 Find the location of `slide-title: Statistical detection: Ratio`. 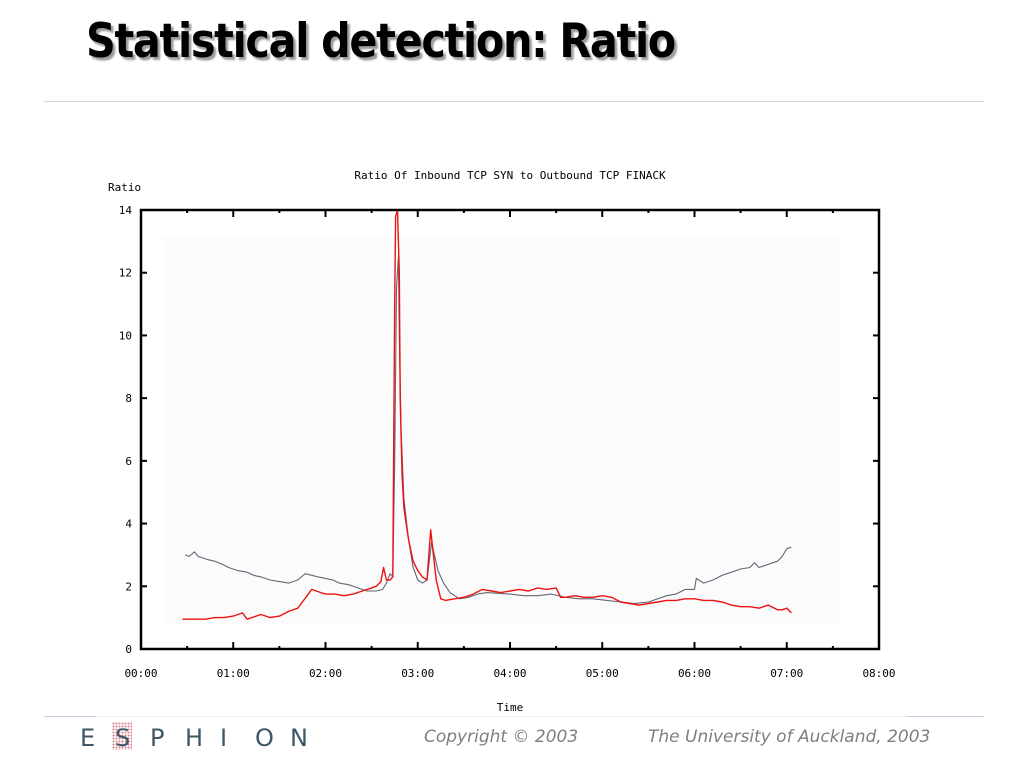

slide-title: Statistical detection: Ratio is located at coordinates (381, 41).